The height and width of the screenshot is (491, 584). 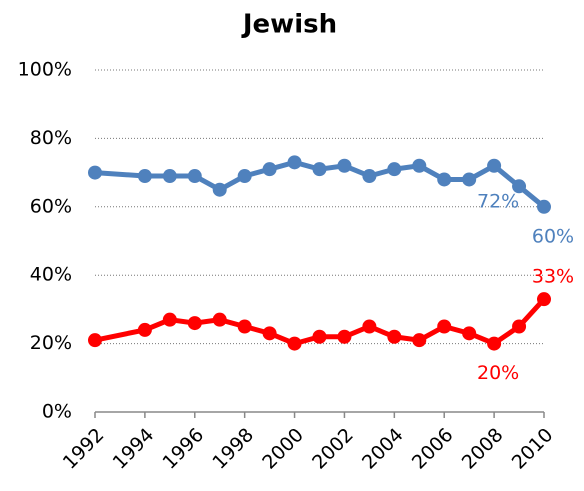 What do you see at coordinates (289, 25) in the screenshot?
I see `chart-title: Jewish` at bounding box center [289, 25].